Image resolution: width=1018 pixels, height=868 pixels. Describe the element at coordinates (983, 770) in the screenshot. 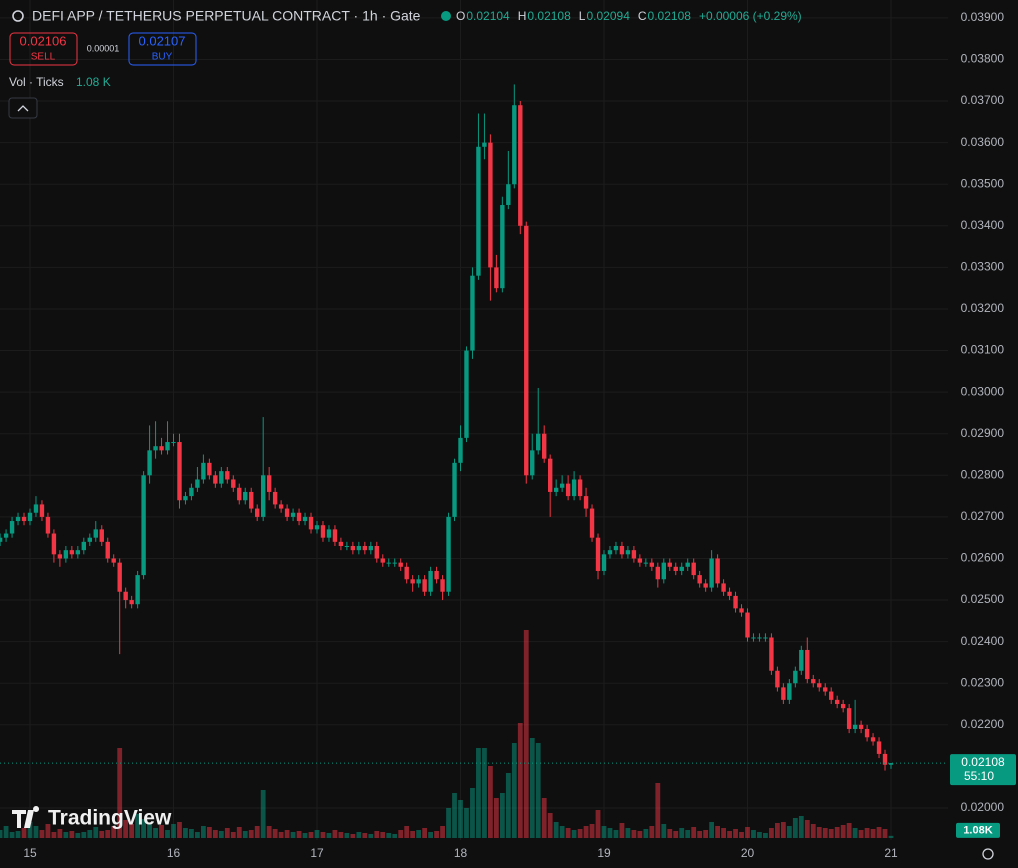

I see `price-tag-bg` at that location.